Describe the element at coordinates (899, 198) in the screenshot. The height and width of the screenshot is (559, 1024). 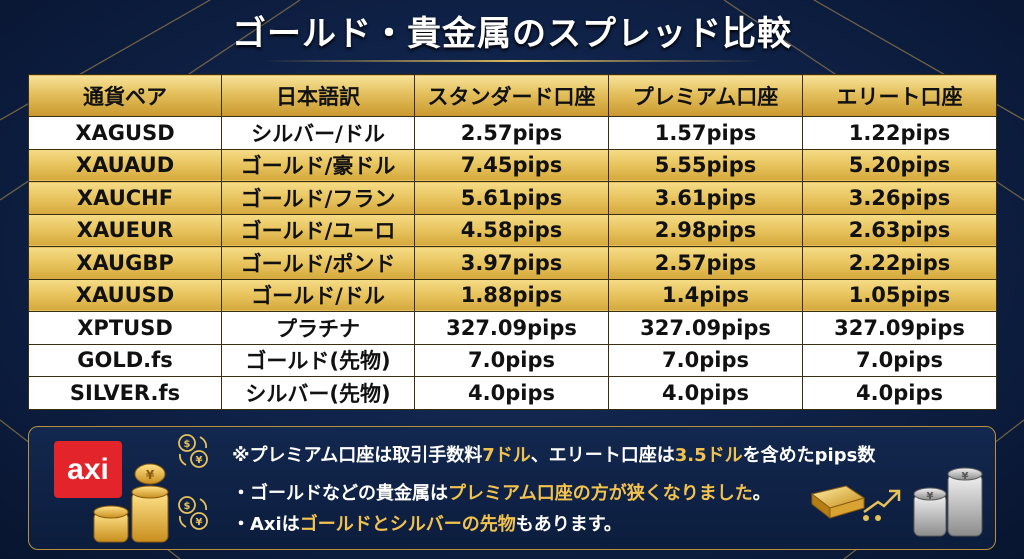
I see `cell-elite-spread: 3.26pips` at that location.